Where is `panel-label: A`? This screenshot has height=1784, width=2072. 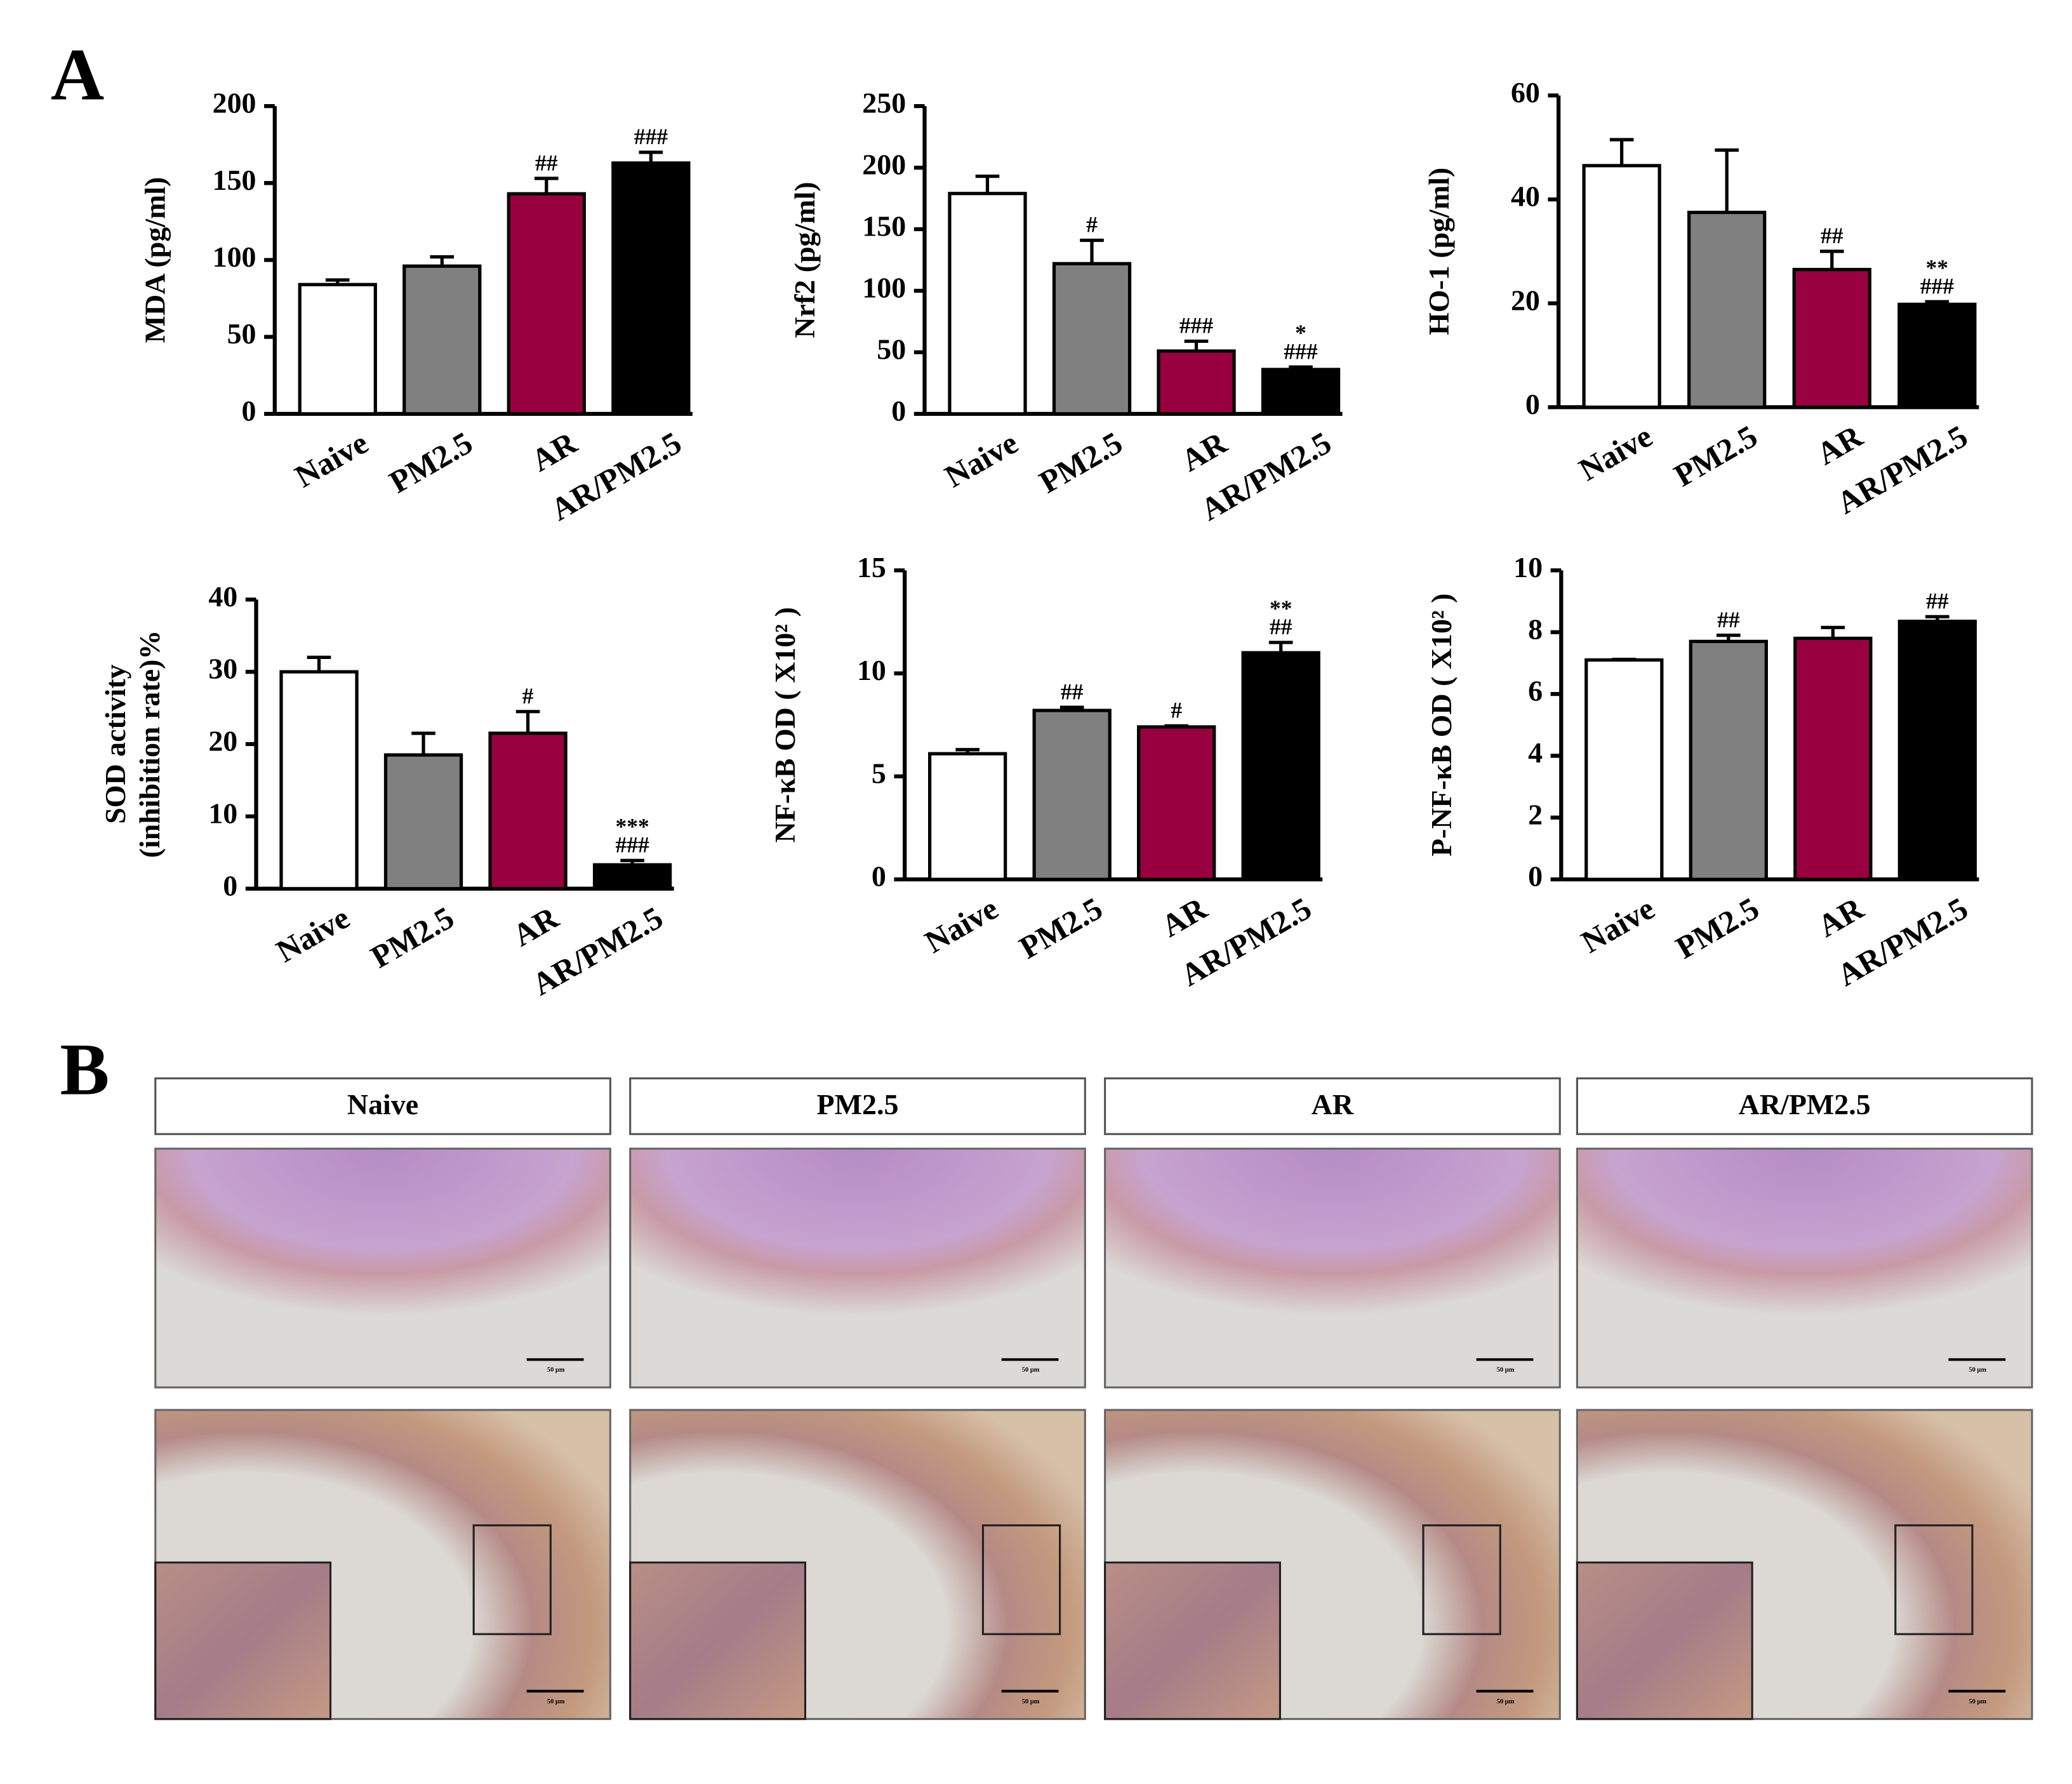
panel-label: A is located at coordinates (77, 75).